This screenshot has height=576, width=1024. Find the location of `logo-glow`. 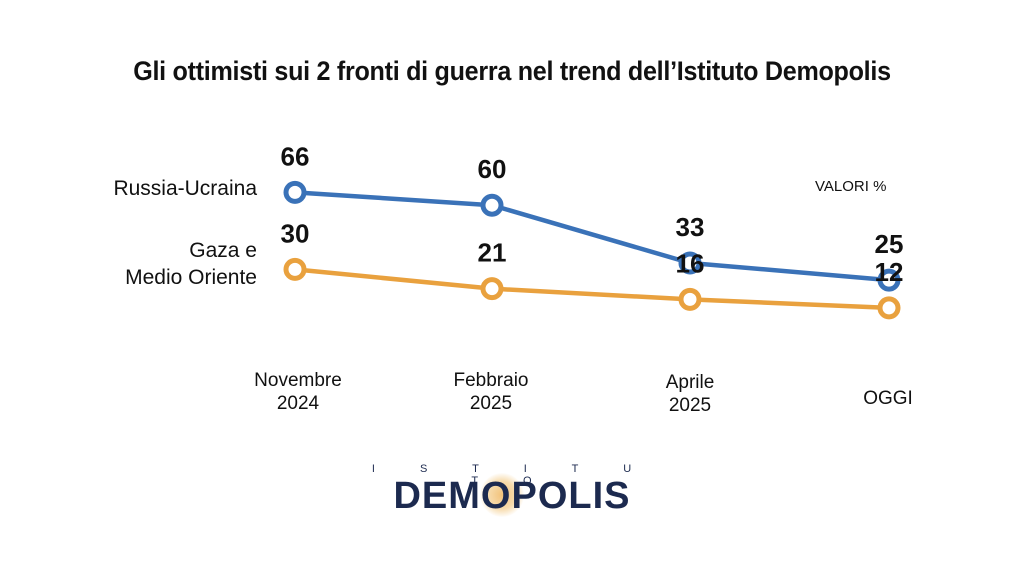

logo-glow is located at coordinates (502, 495).